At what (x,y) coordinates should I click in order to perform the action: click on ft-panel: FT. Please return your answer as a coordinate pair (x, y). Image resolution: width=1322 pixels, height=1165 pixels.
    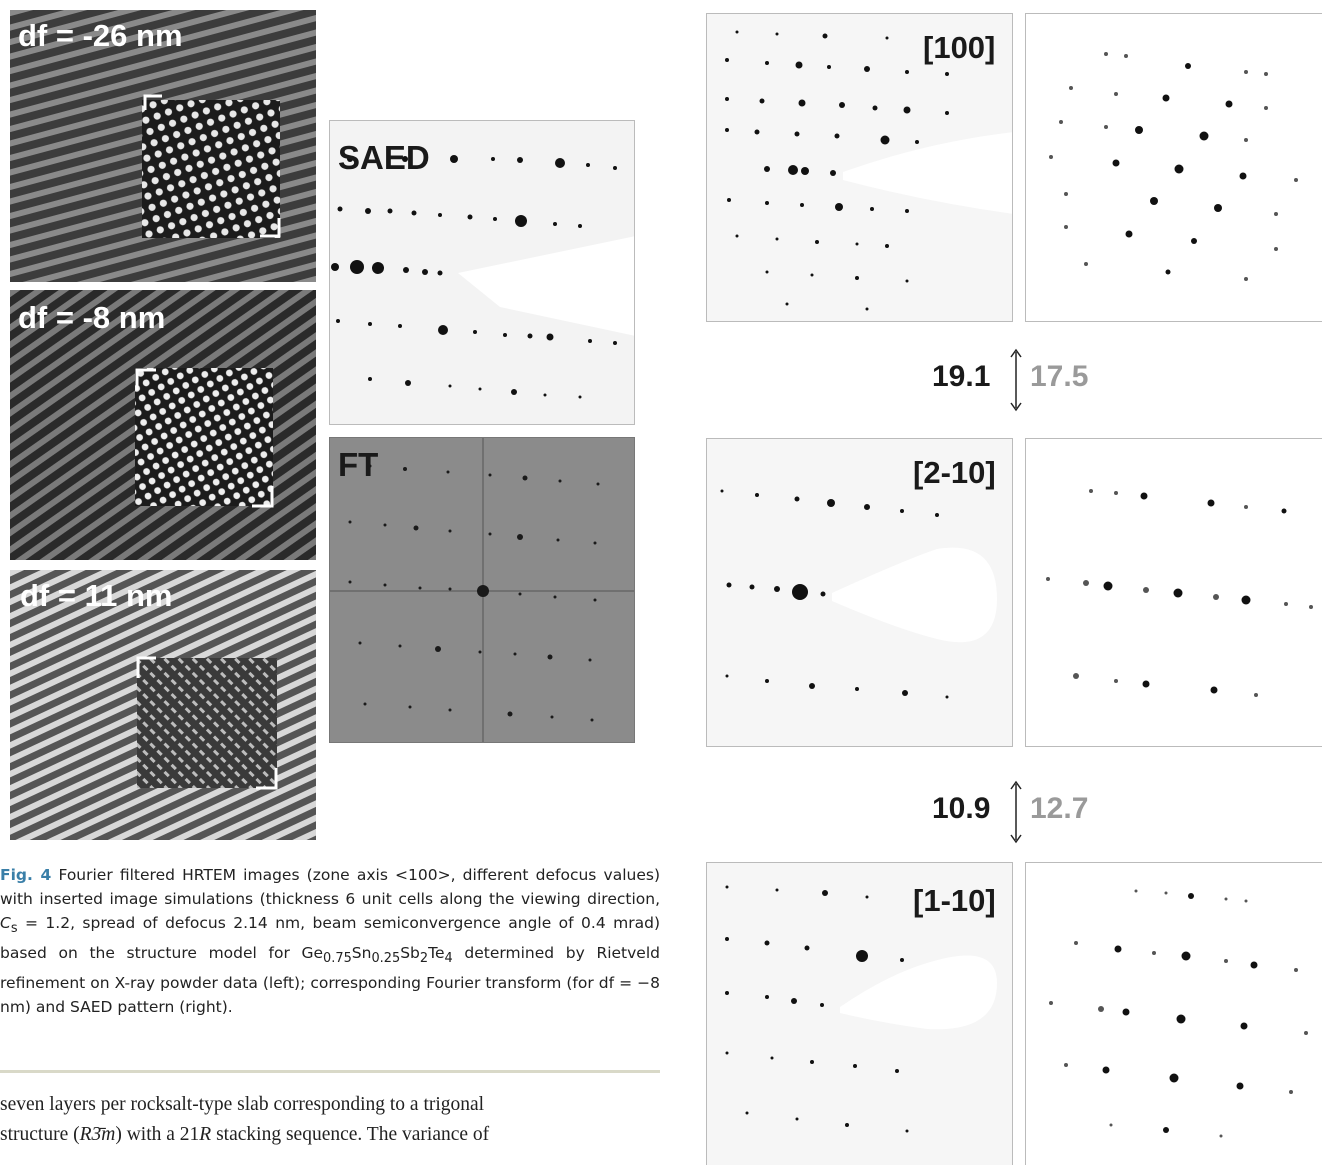
    Looking at the image, I should click on (482, 590).